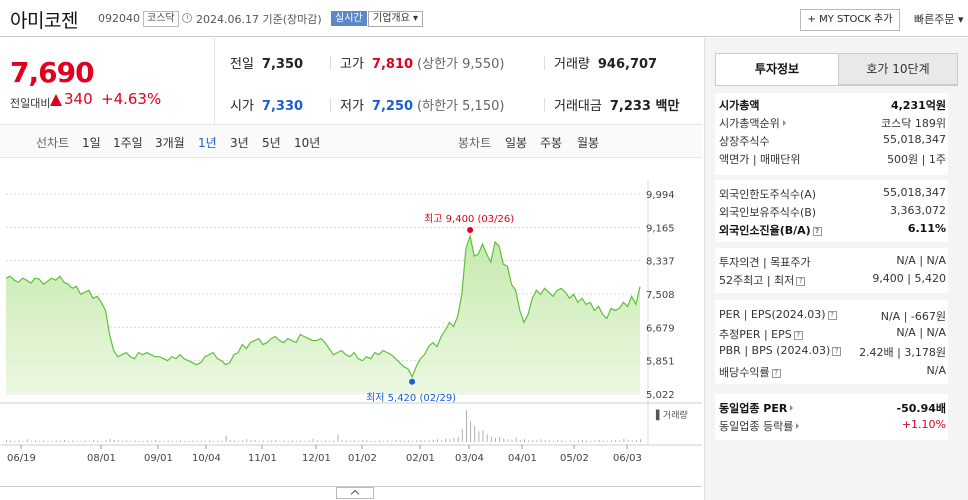  I want to click on shares-row: 상장주식수 55,018,347, so click(832, 140).